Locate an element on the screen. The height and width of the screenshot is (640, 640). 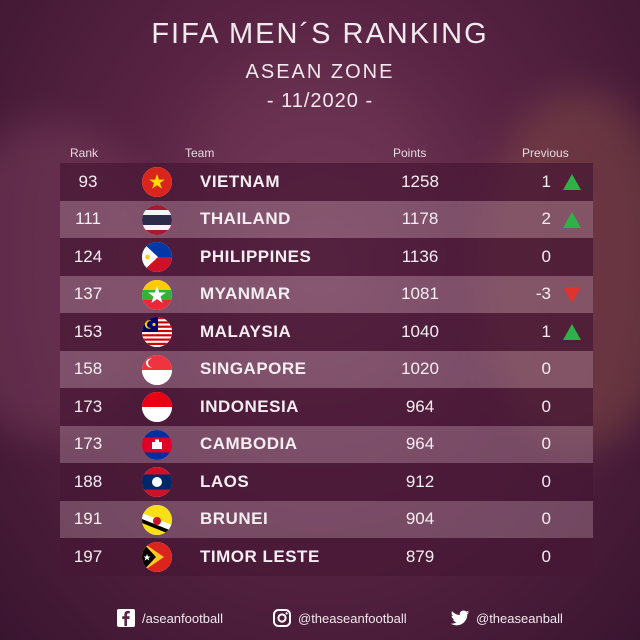
team-name: LAOS is located at coordinates (225, 481).